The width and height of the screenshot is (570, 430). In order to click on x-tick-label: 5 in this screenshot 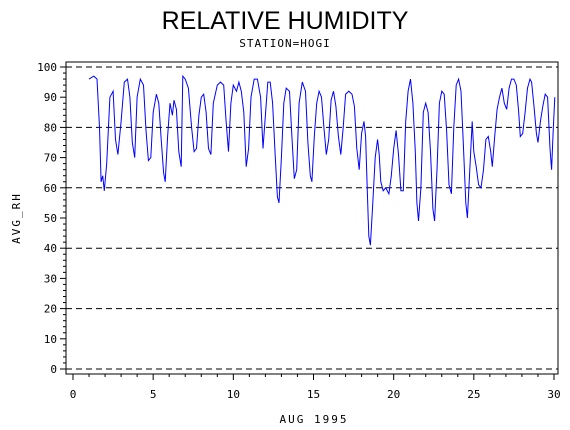, I will do `click(153, 394)`.